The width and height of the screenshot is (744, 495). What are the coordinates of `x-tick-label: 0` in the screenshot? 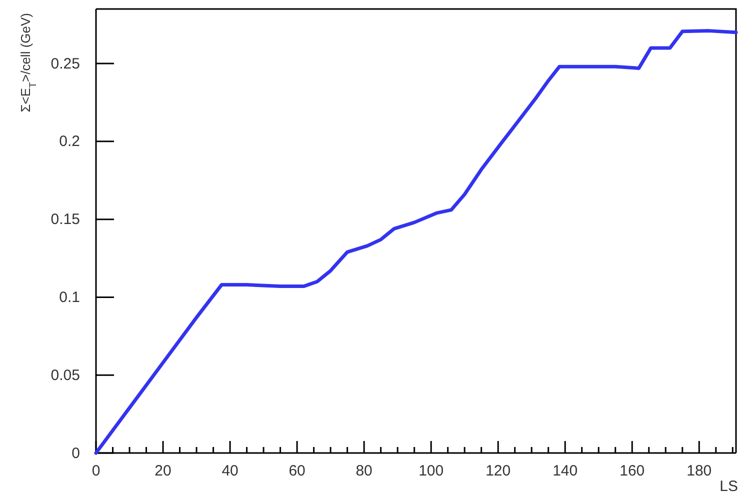 It's located at (96, 471).